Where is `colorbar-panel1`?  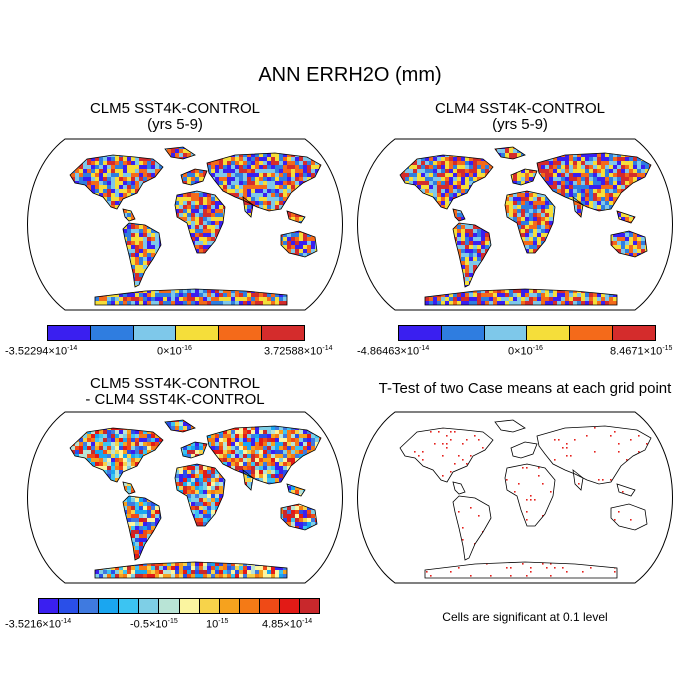 colorbar-panel1 is located at coordinates (176, 333).